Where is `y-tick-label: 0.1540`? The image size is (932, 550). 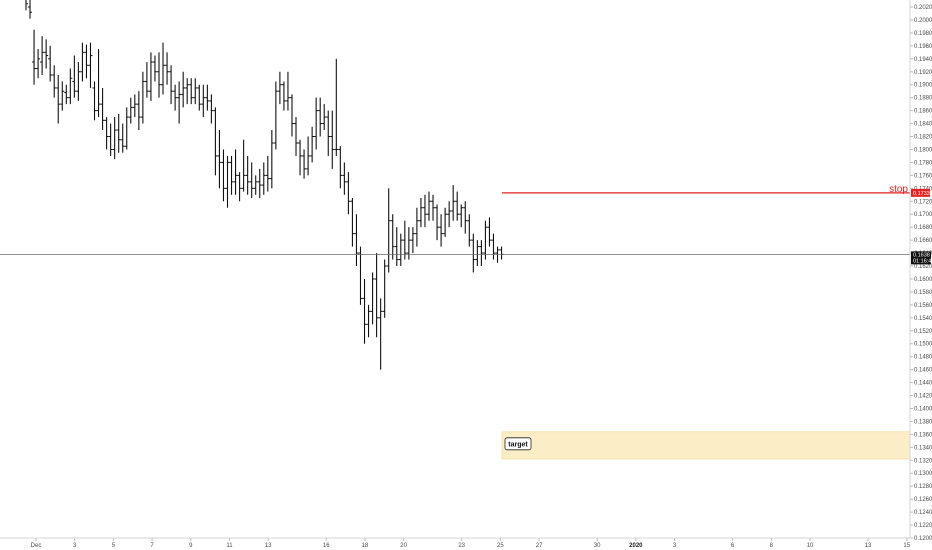 y-tick-label: 0.1540 is located at coordinates (923, 319).